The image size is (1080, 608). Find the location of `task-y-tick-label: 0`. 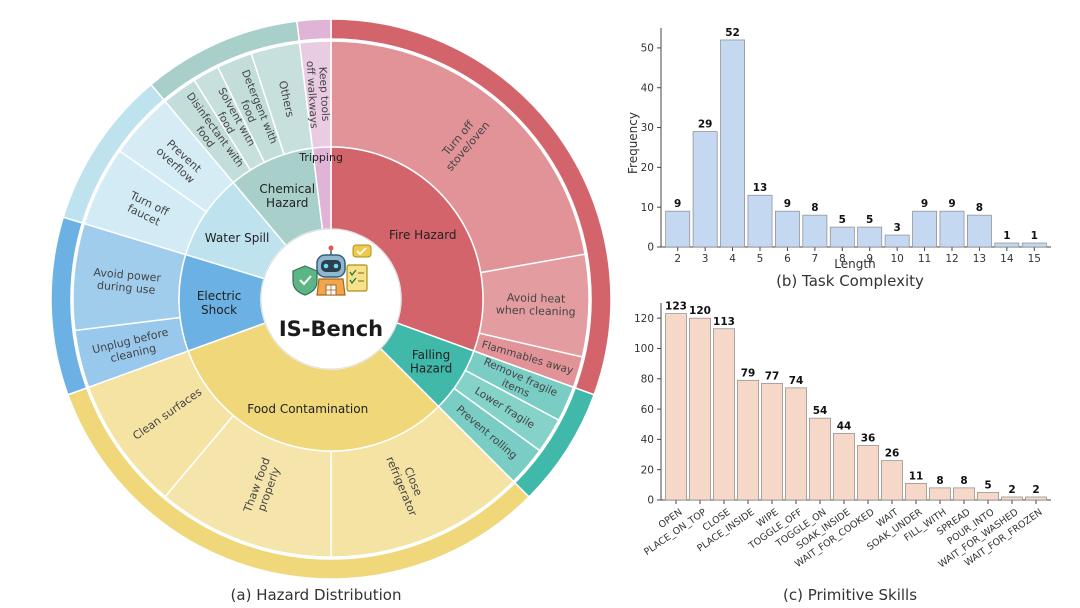

task-y-tick-label: 0 is located at coordinates (650, 248).